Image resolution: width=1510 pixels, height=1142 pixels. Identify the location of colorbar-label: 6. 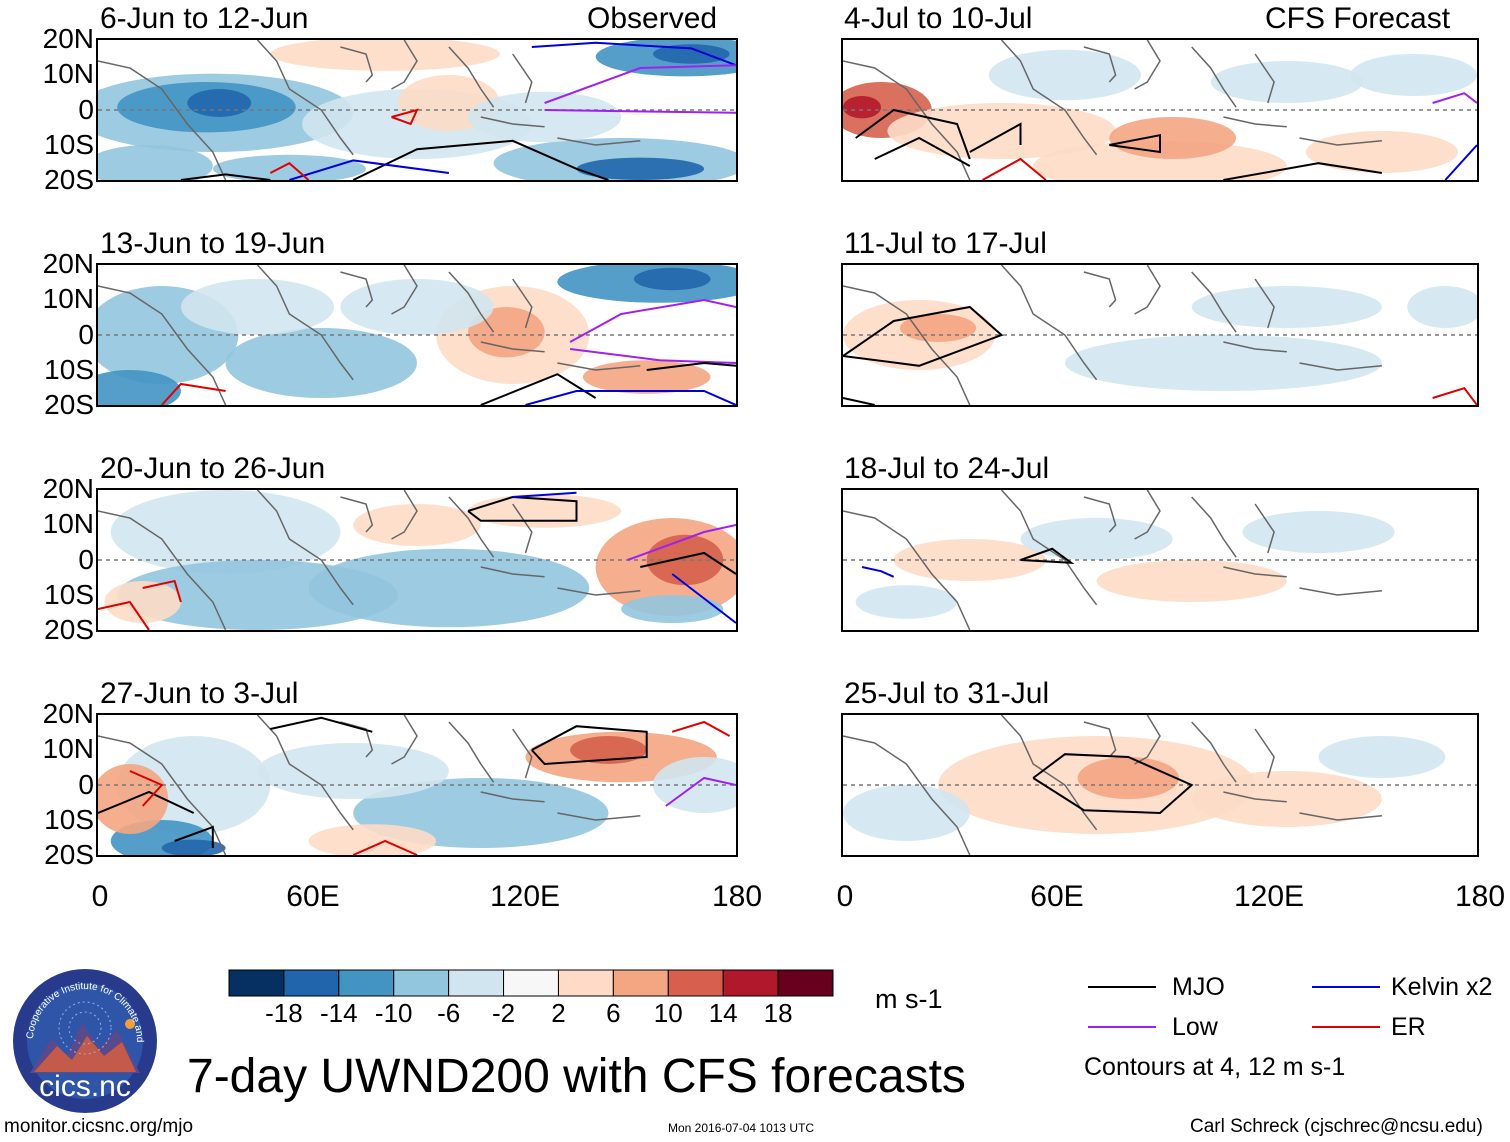
(613, 1013).